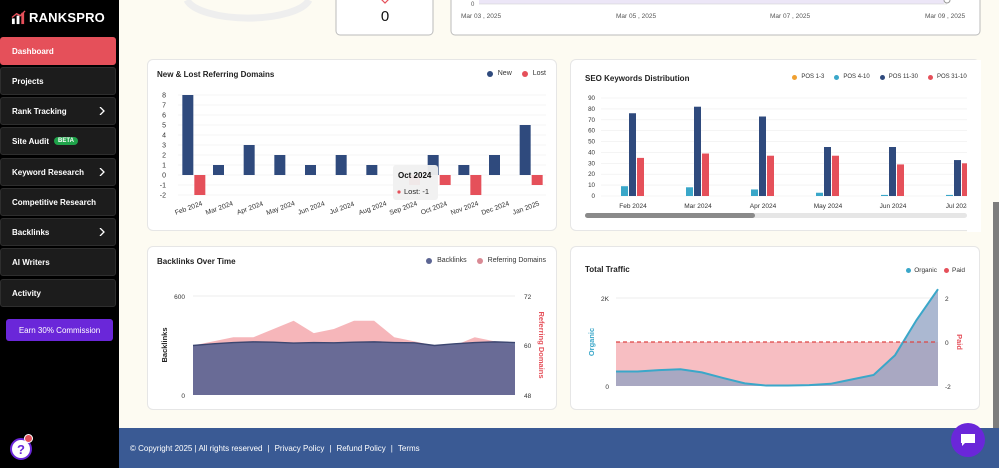  What do you see at coordinates (189, 208) in the screenshot?
I see `x-tick-label: Feb 2024` at bounding box center [189, 208].